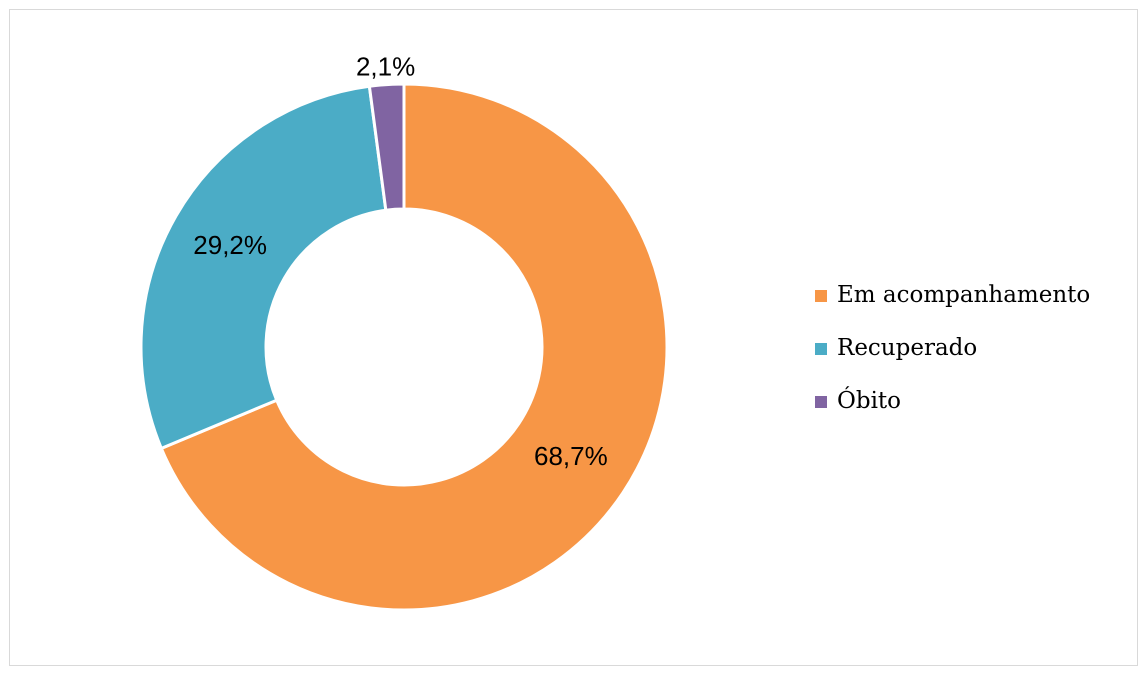 Image resolution: width=1147 pixels, height=675 pixels. I want to click on legend-label: Óbito, so click(869, 400).